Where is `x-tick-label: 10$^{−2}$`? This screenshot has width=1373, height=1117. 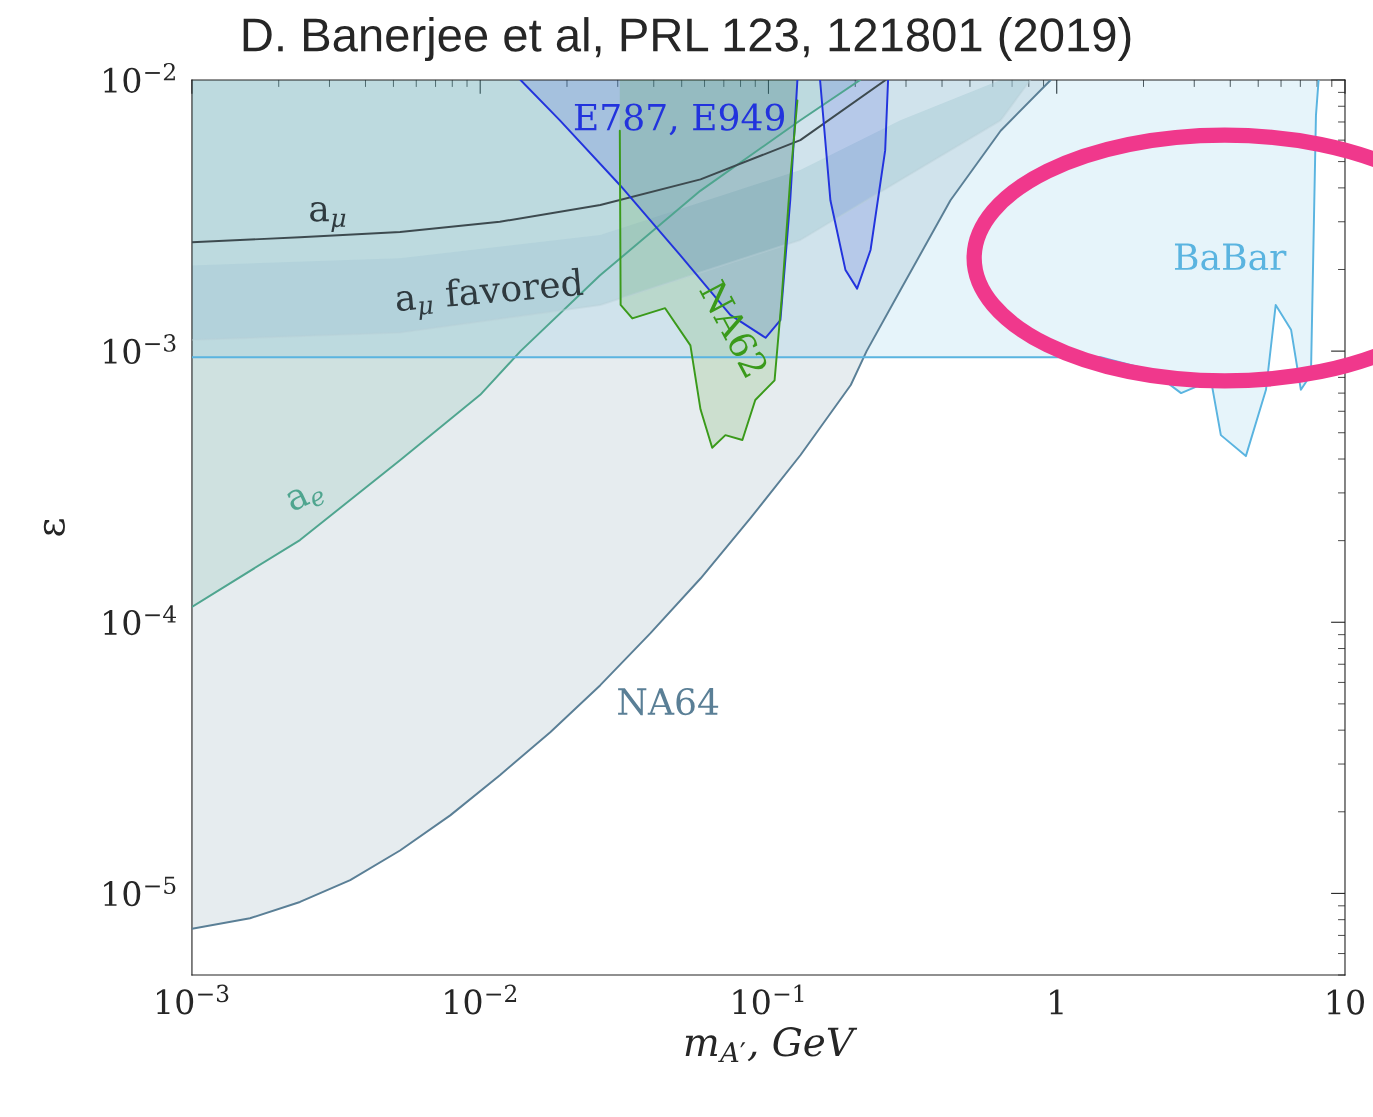
x-tick-label: 10$^{−2}$ is located at coordinates (481, 999).